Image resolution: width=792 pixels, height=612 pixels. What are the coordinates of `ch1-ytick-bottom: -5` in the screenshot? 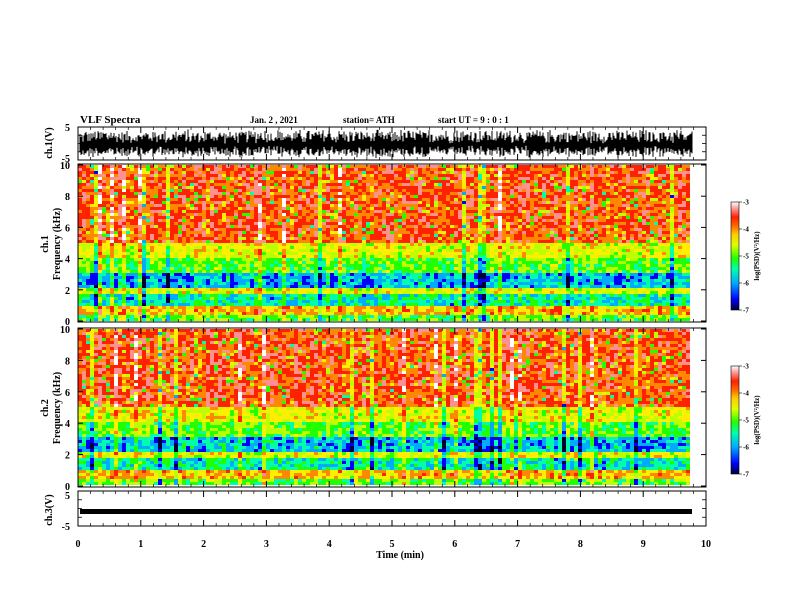 It's located at (66, 159).